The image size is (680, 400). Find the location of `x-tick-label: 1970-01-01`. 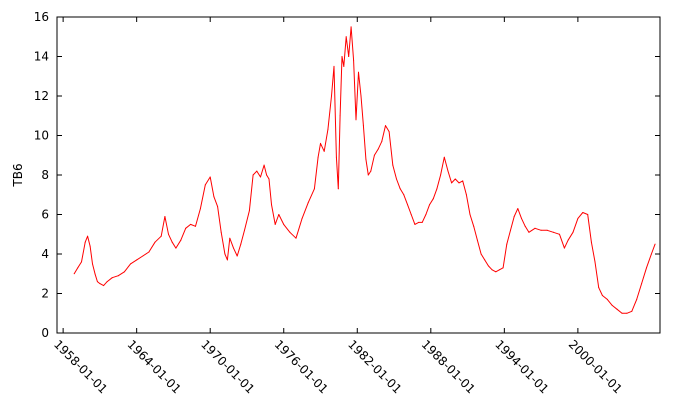

x-tick-label: 1970-01-01 is located at coordinates (227, 366).